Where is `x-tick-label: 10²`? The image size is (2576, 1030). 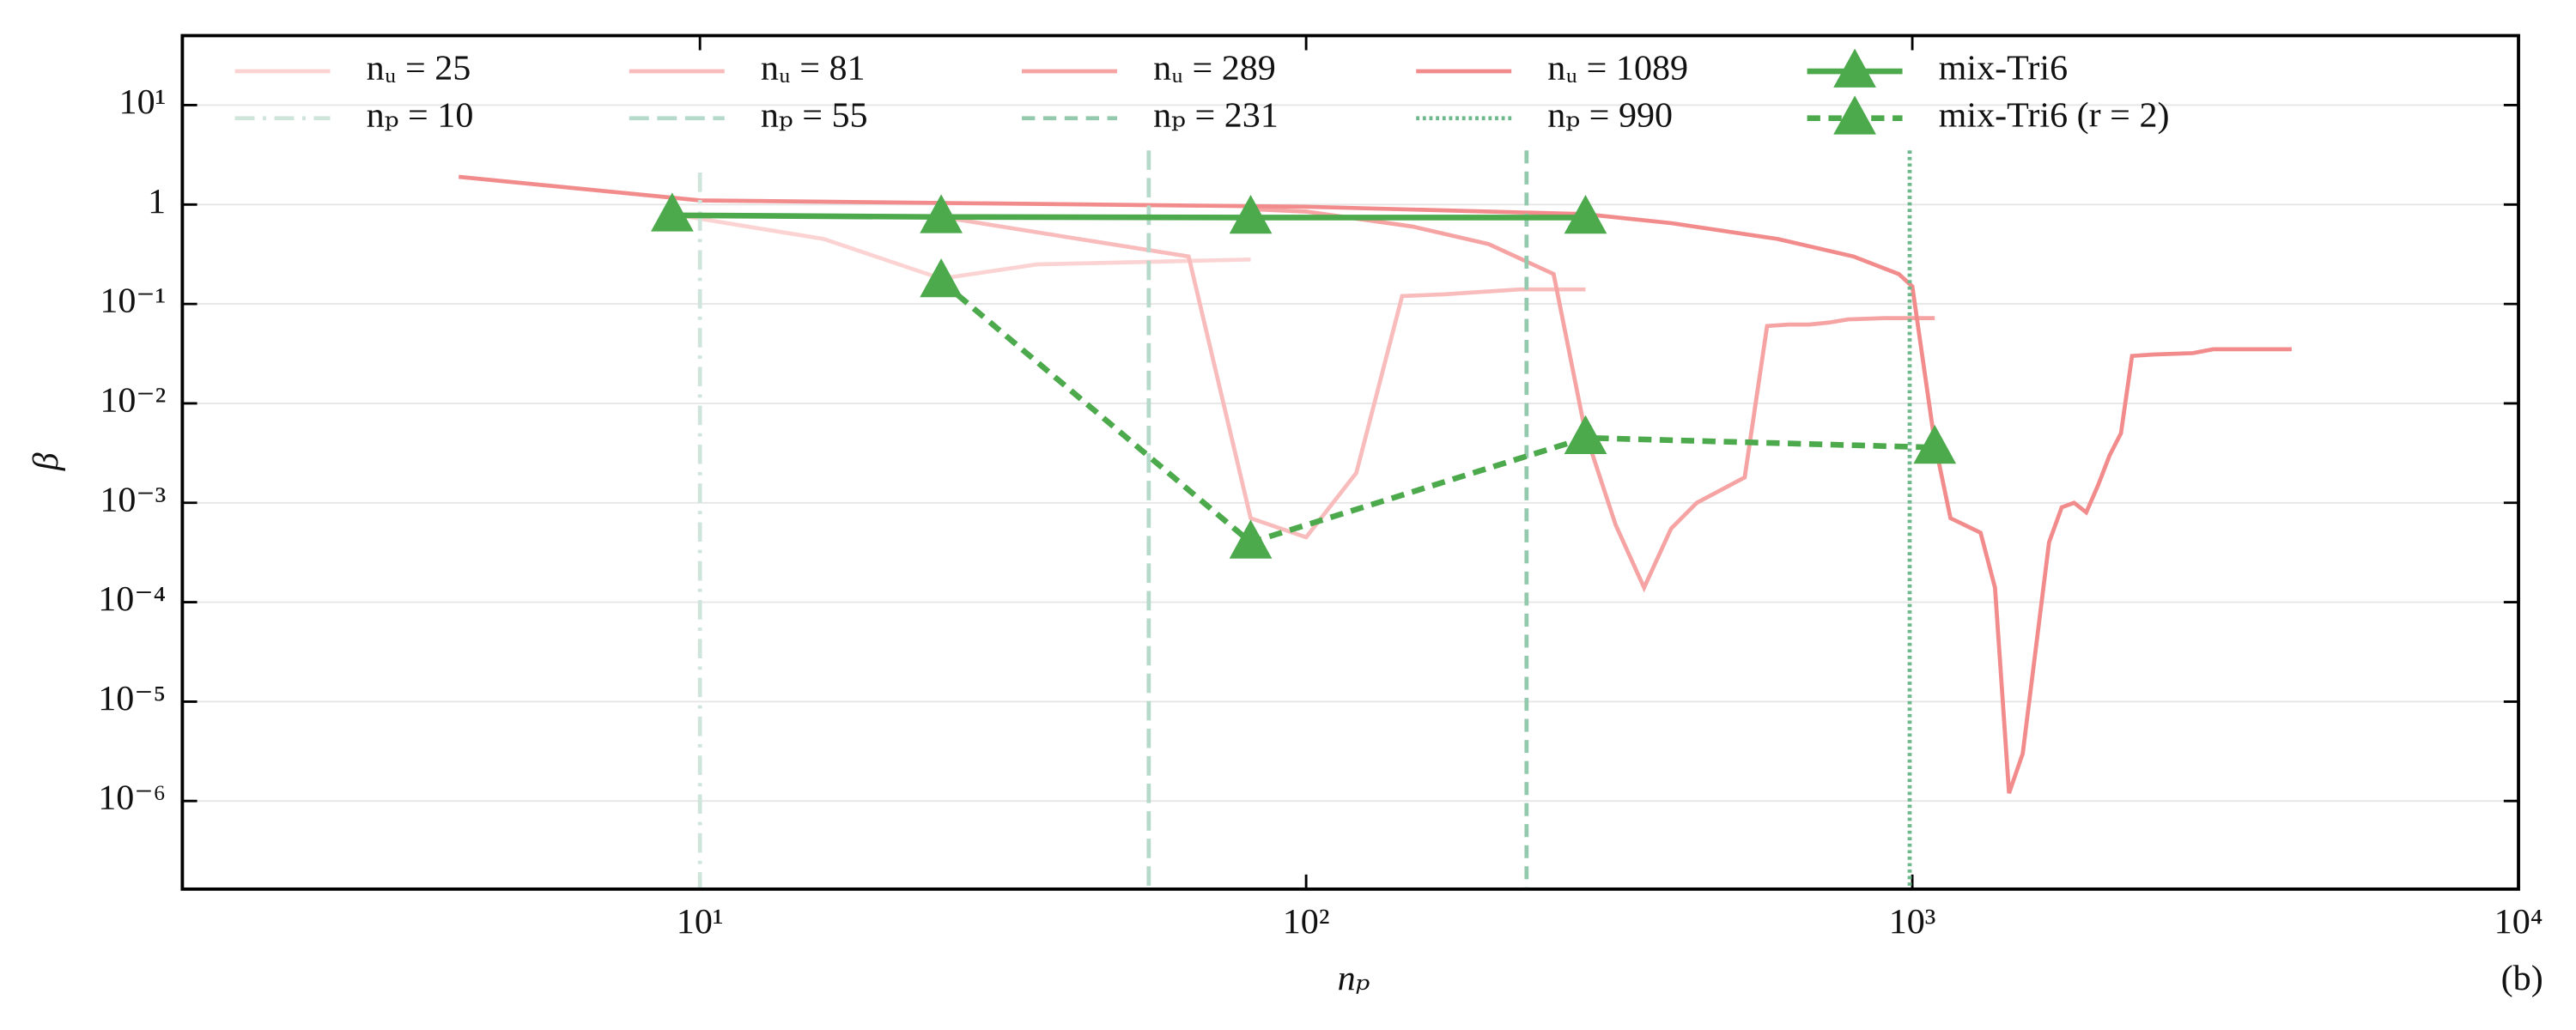
x-tick-label: 10² is located at coordinates (1306, 922).